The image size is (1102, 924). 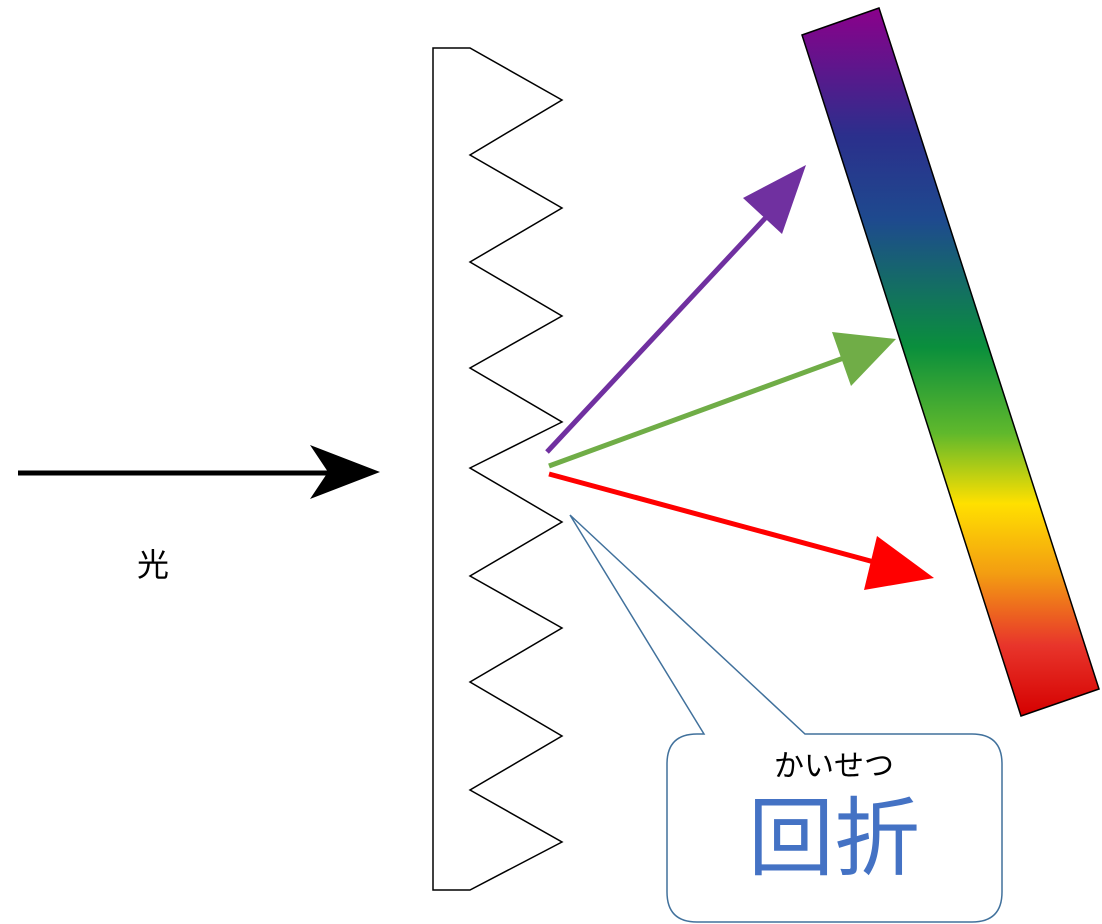 I want to click on light-label: 光, so click(x=153, y=565).